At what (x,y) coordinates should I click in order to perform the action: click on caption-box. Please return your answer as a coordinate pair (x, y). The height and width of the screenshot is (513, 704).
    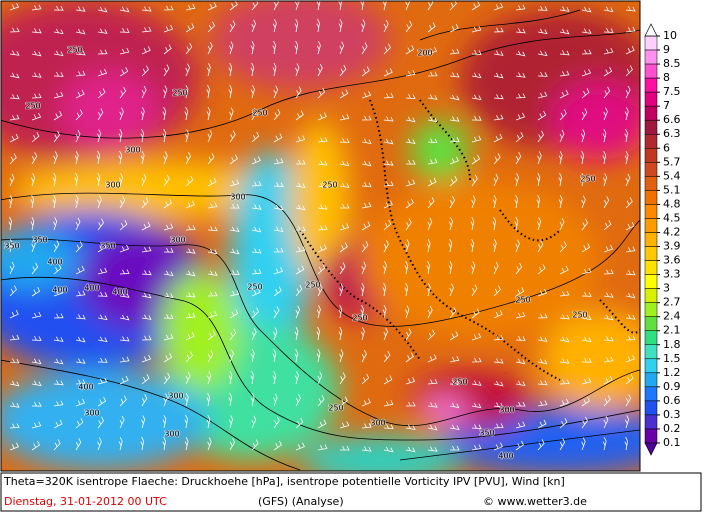
    Looking at the image, I should click on (351, 492).